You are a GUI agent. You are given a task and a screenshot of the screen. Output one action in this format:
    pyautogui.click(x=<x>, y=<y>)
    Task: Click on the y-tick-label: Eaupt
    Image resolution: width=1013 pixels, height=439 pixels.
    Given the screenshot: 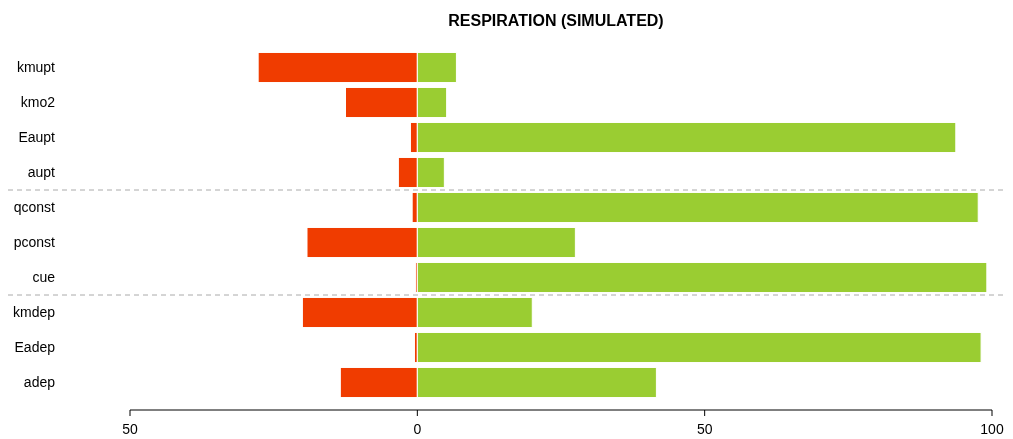 What is the action you would take?
    pyautogui.click(x=37, y=137)
    